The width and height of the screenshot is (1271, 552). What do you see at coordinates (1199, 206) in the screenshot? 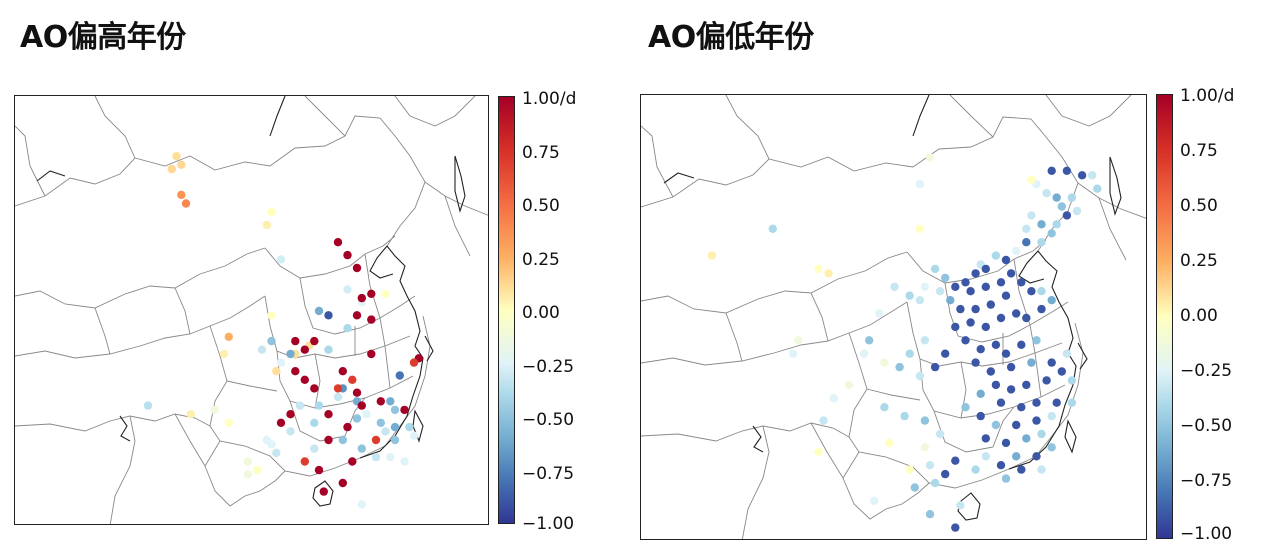
I see `colorbar-tick: 0.50` at bounding box center [1199, 206].